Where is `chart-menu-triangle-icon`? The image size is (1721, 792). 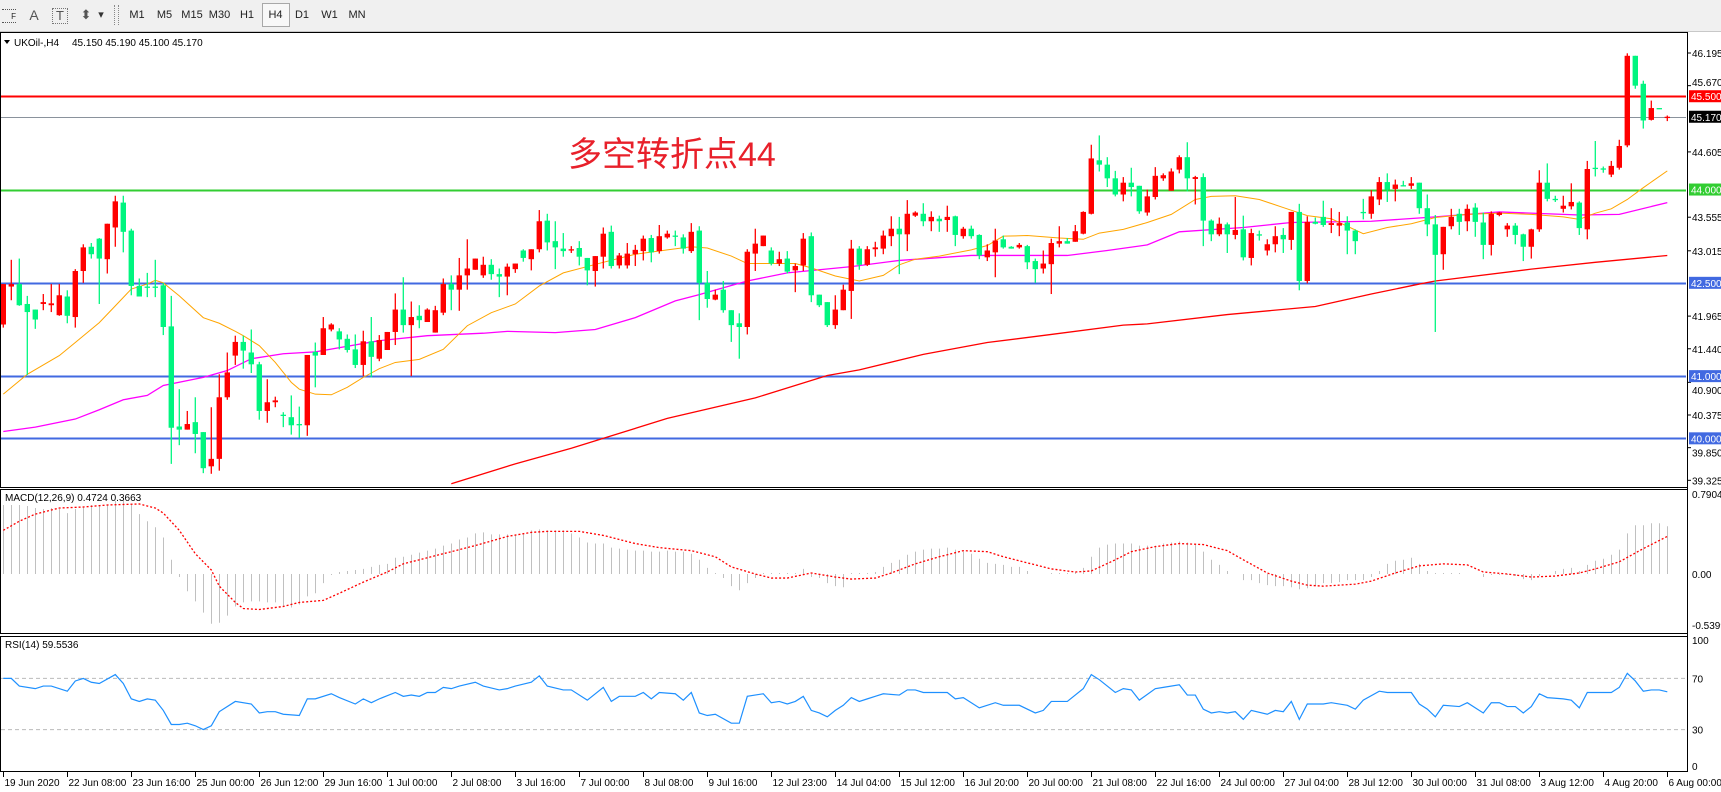
chart-menu-triangle-icon is located at coordinates (7, 42).